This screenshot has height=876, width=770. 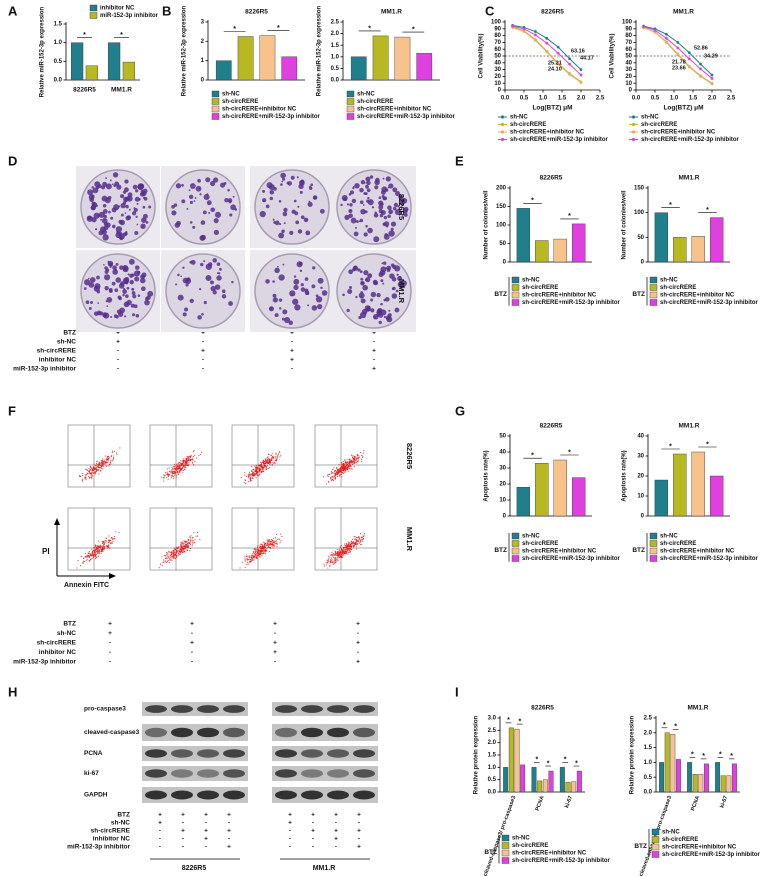 I want to click on y-tick-label: 0.0, so click(x=648, y=793).